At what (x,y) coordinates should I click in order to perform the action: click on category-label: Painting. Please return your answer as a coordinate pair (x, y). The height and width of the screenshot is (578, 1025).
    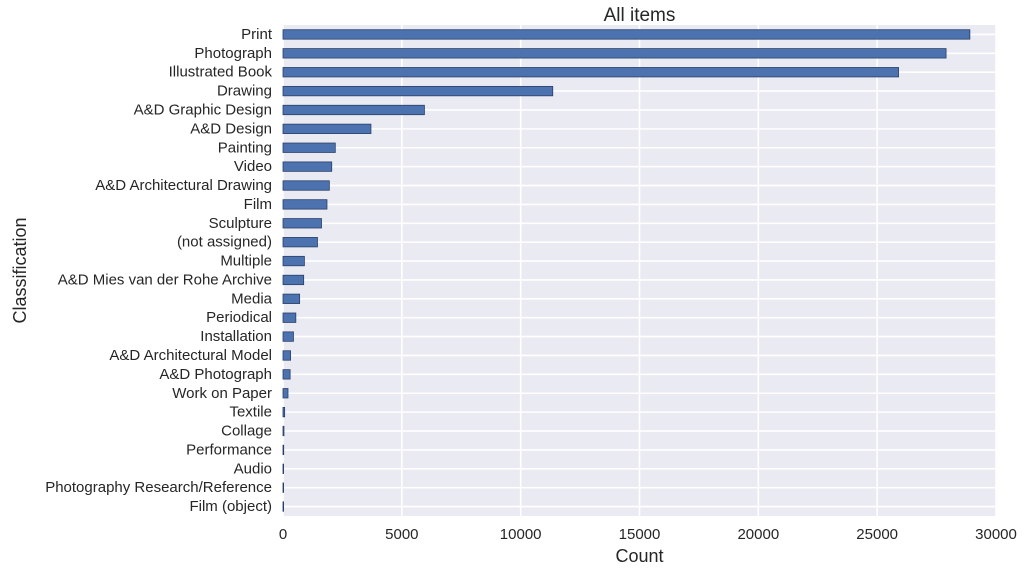
    Looking at the image, I should click on (245, 147).